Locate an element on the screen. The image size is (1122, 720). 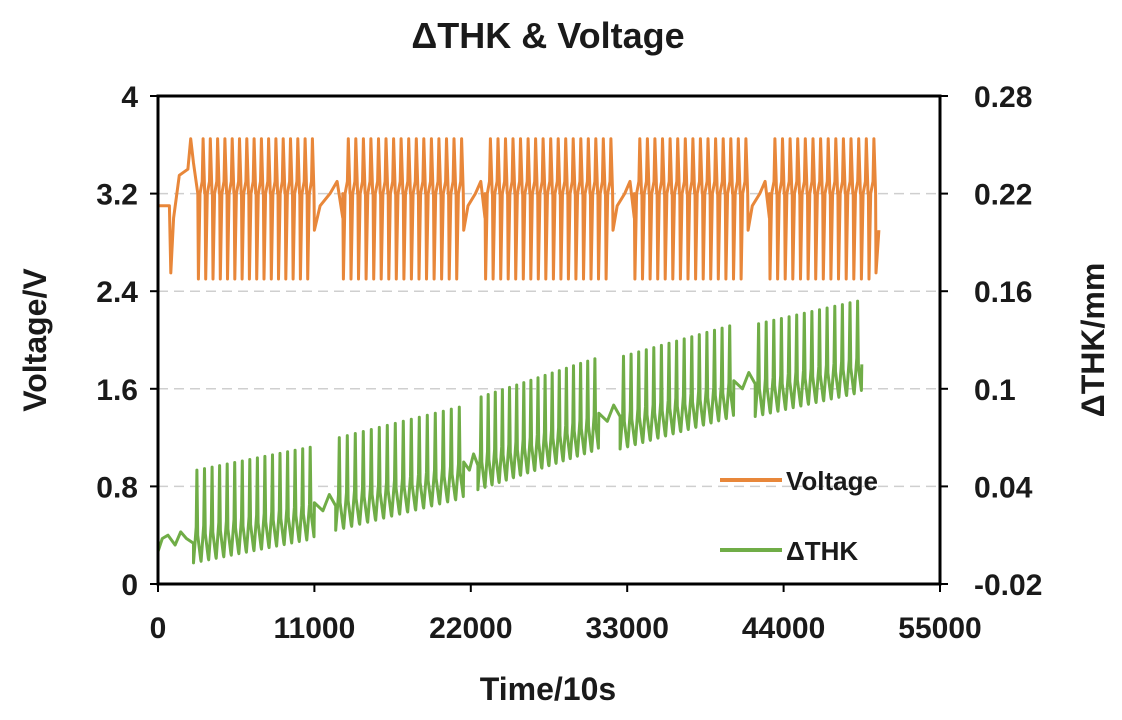
legend-label-voltage: Voltage is located at coordinates (832, 481).